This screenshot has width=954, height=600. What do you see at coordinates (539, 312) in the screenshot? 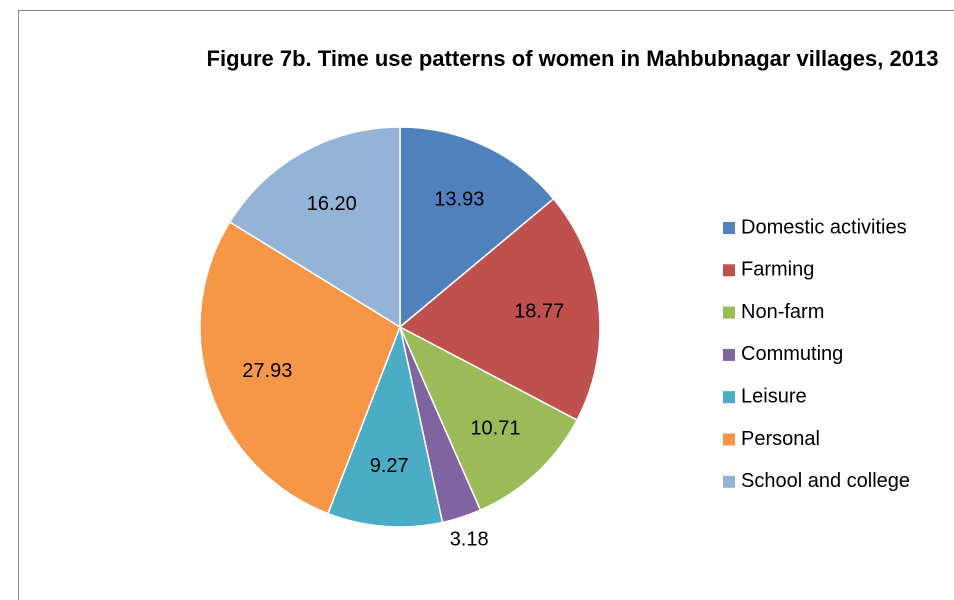
I see `data-label: 18.77` at bounding box center [539, 312].